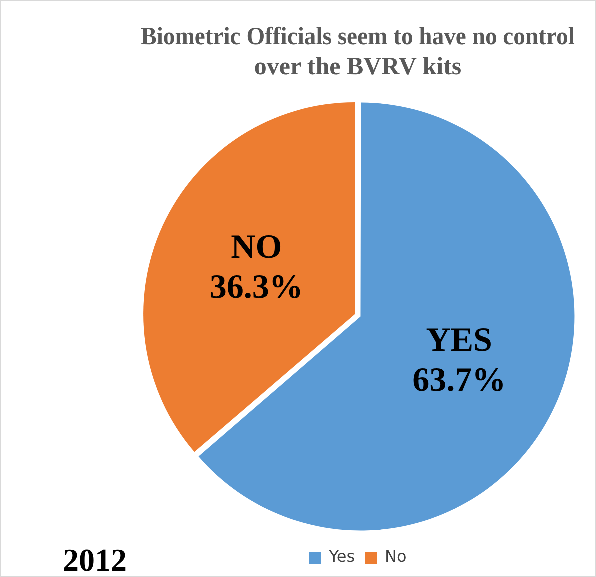 The image size is (596, 577). I want to click on data-label: NO 36.3%, so click(257, 267).